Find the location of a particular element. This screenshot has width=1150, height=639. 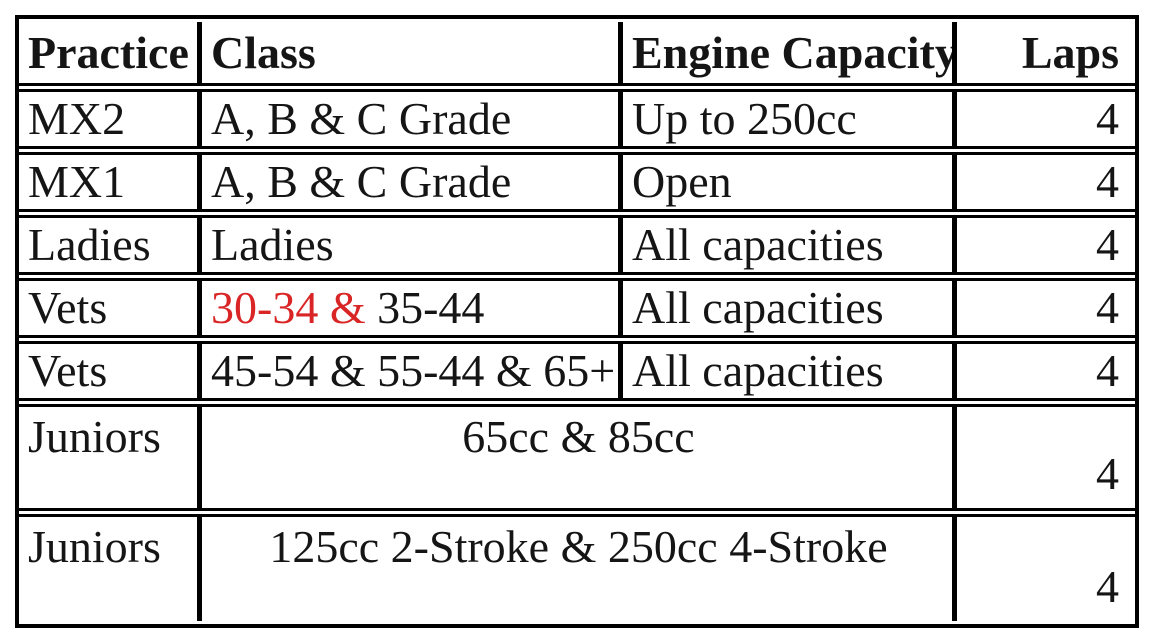

column-header-engine-capacity: Engine Capacity is located at coordinates (785, 54).